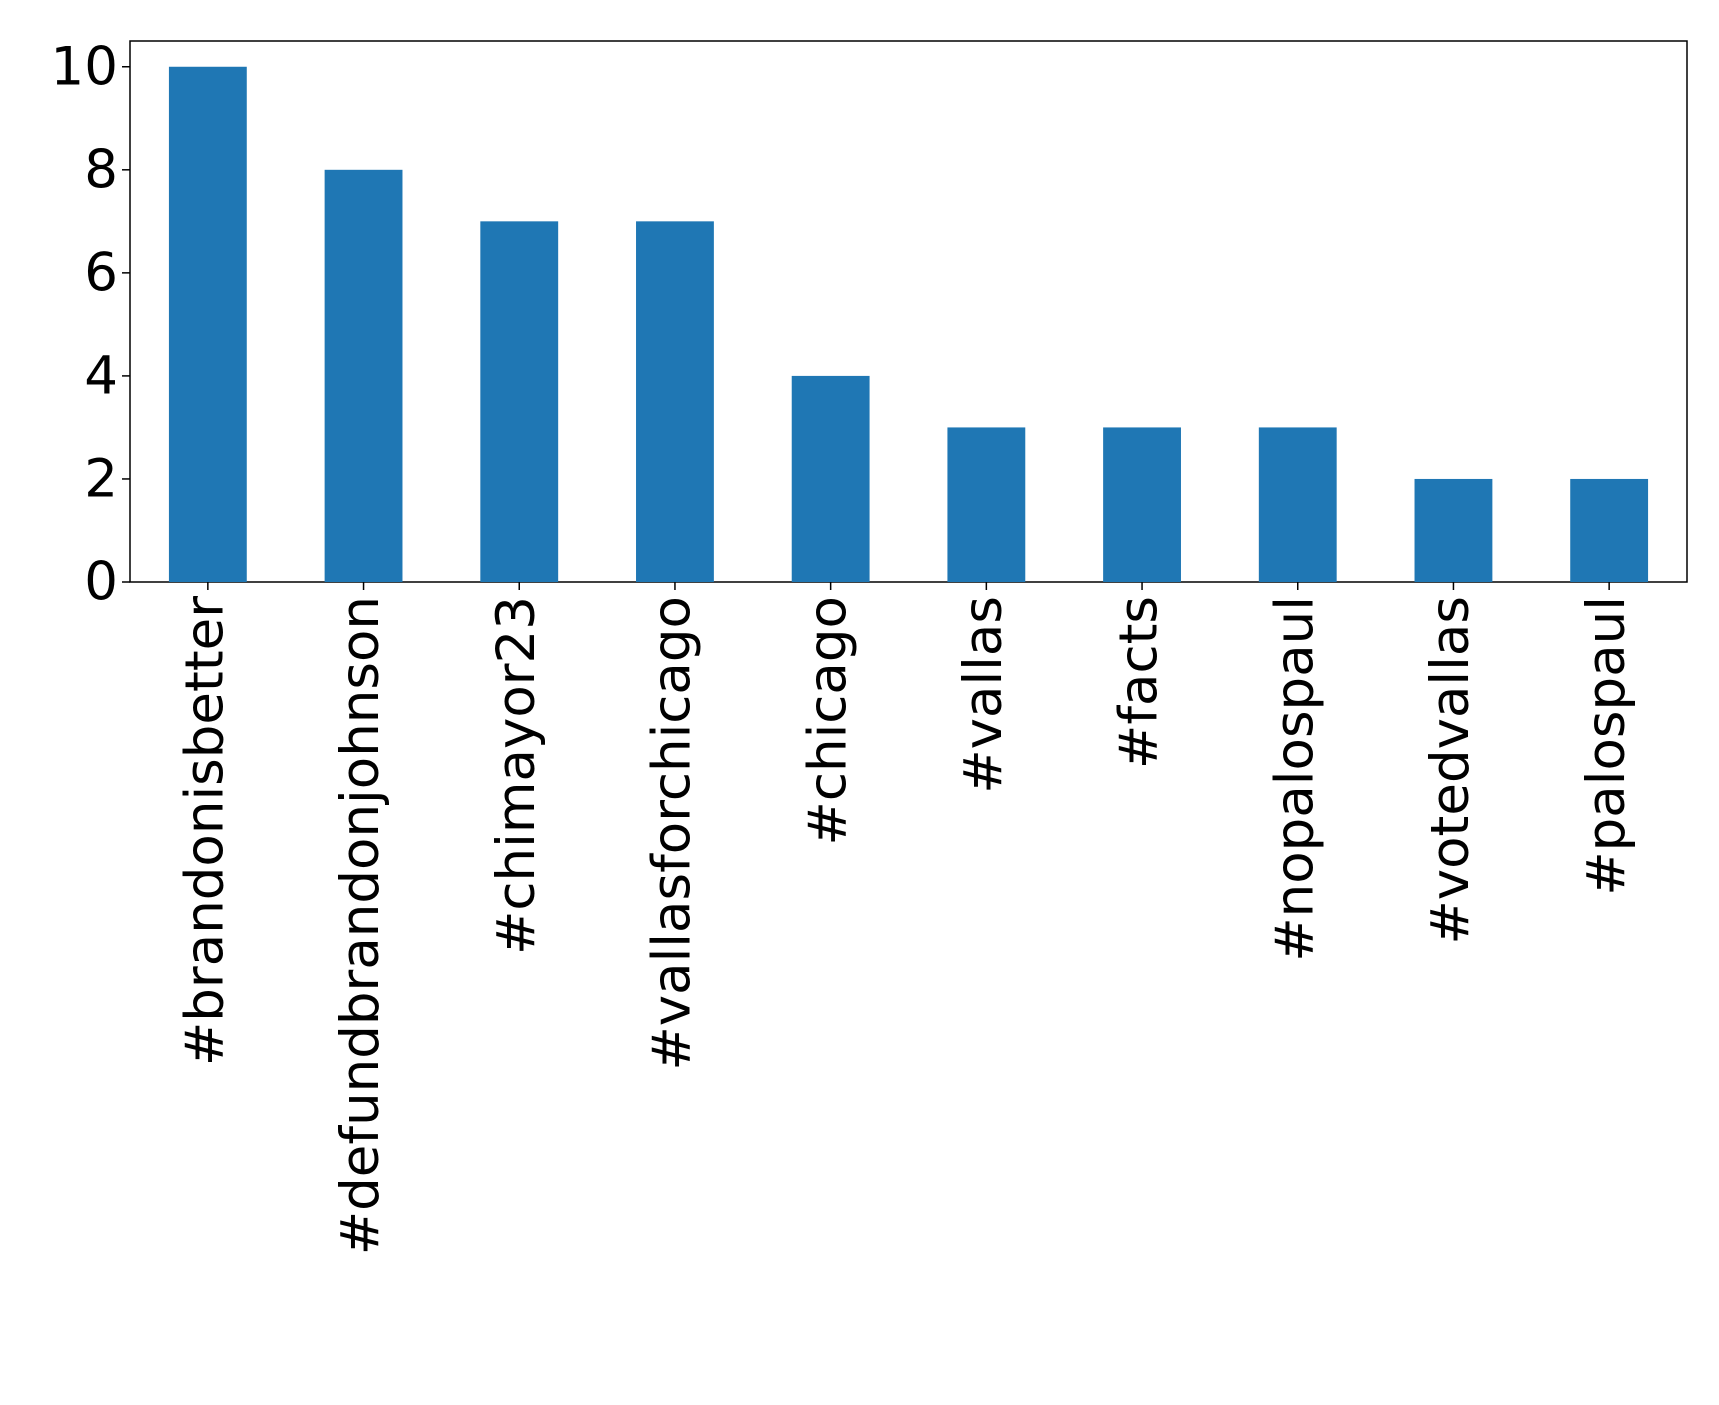 This screenshot has height=1405, width=1719. What do you see at coordinates (84, 66) in the screenshot?
I see `y-tick-label: 10` at bounding box center [84, 66].